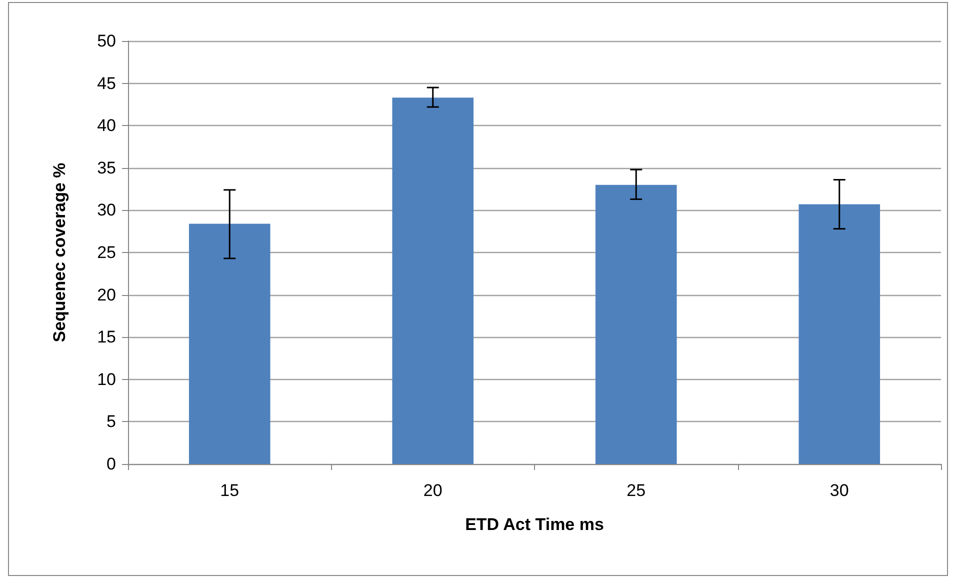  Describe the element at coordinates (534, 524) in the screenshot. I see `x-axis-title: ETD Act Time ms` at that location.